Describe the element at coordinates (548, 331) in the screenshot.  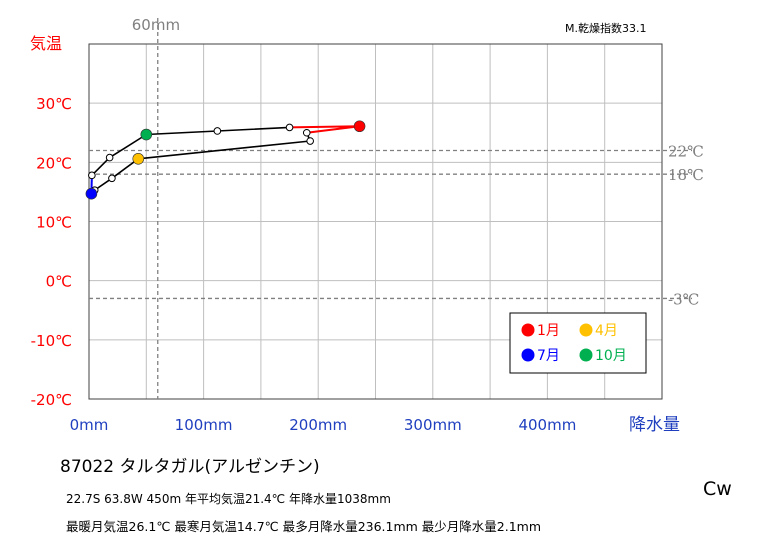
I see `legend-label-1: 1月` at that location.